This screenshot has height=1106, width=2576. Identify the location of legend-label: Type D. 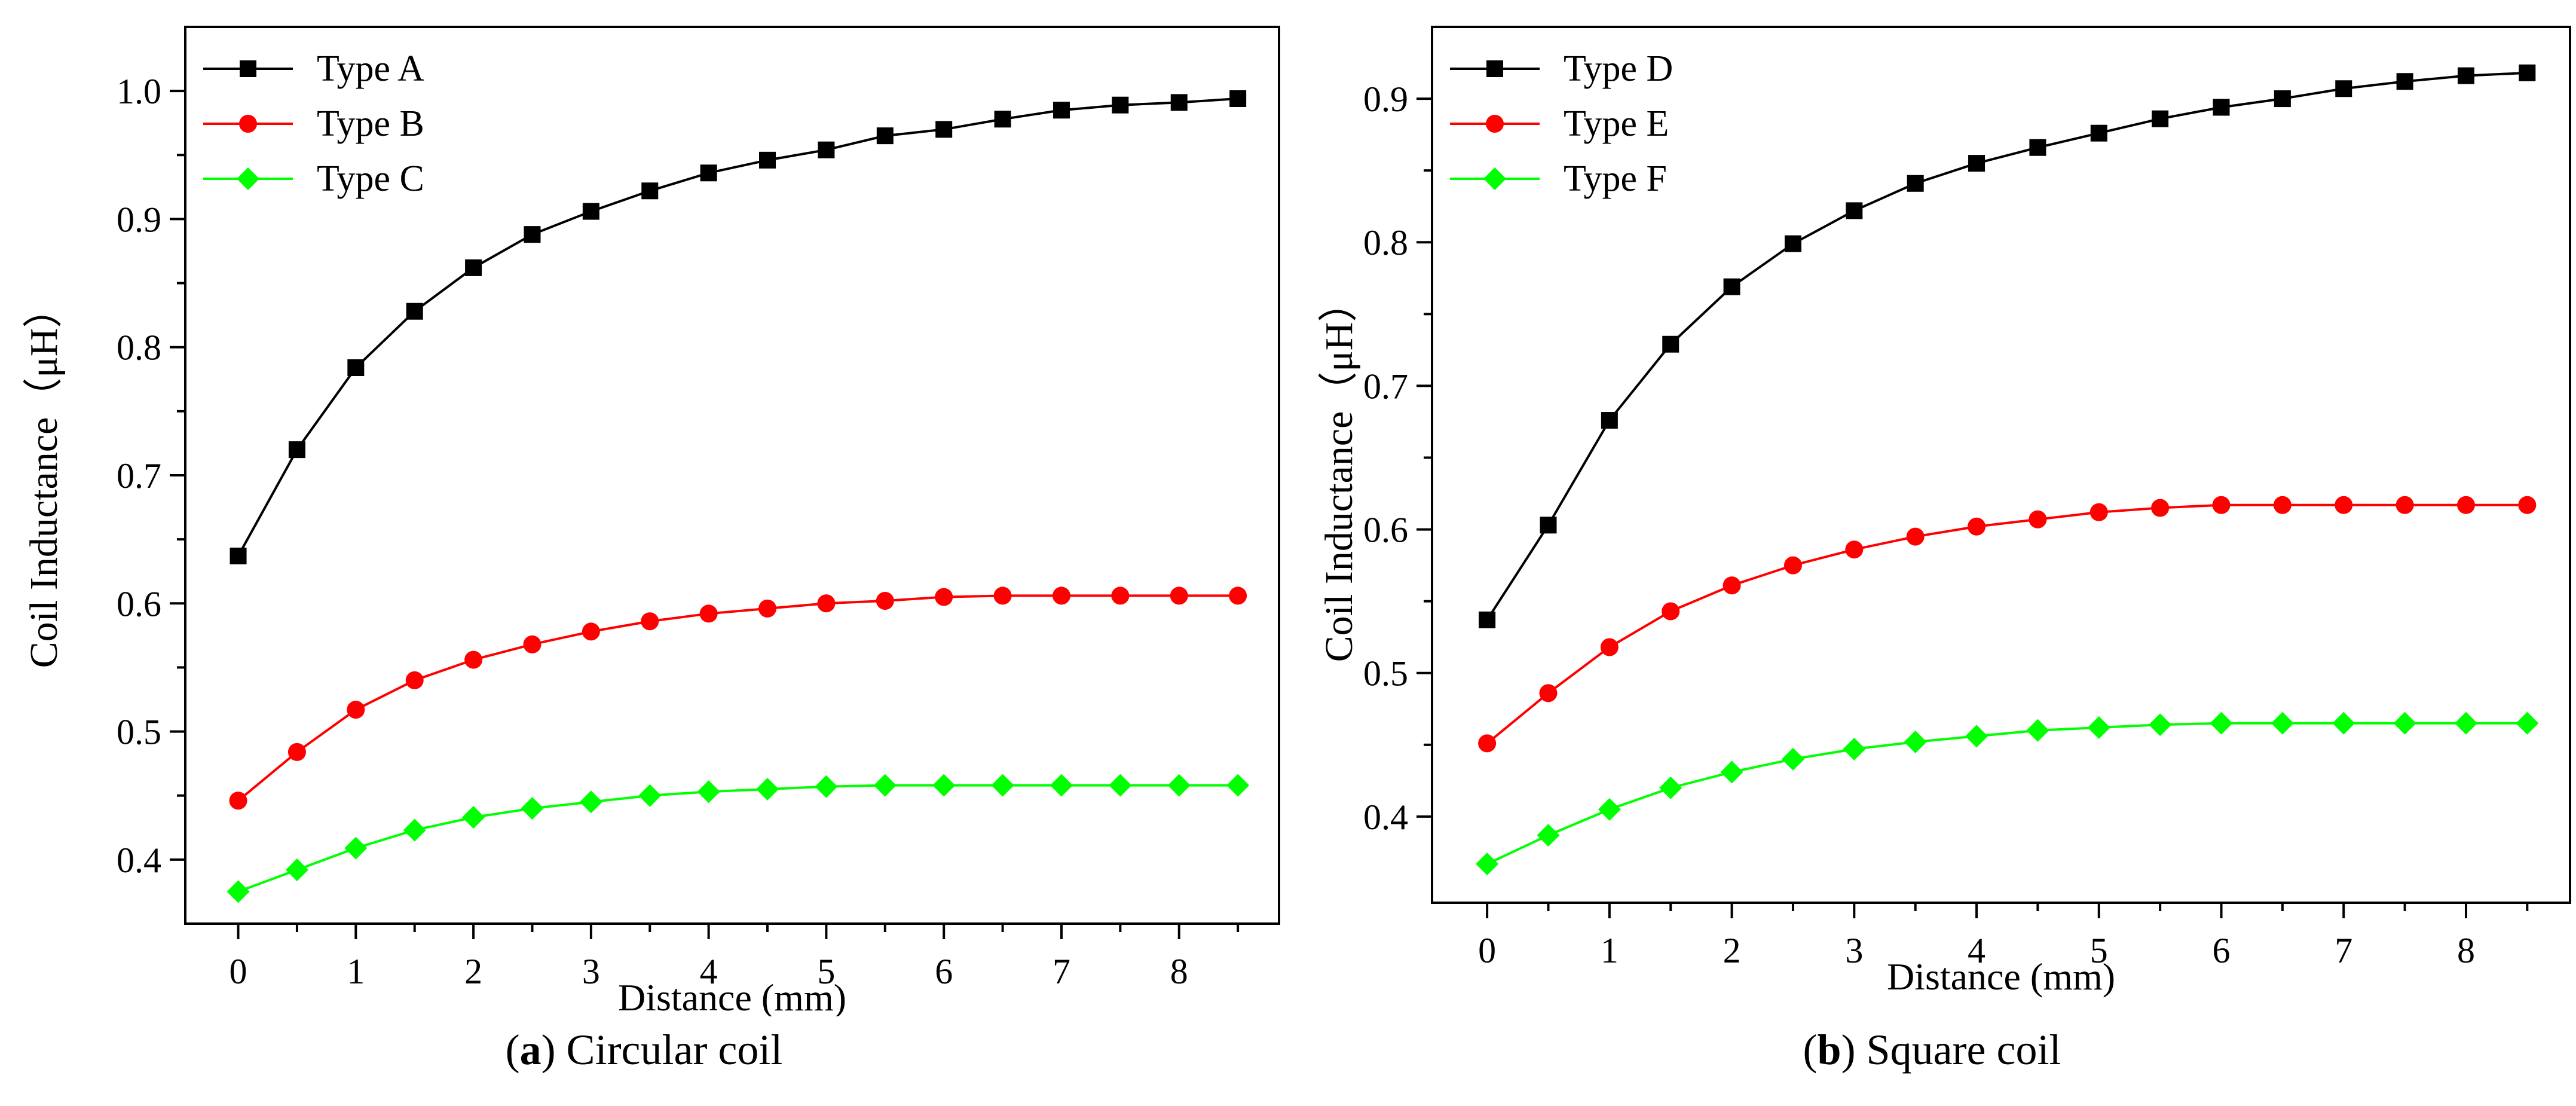
(1618, 68).